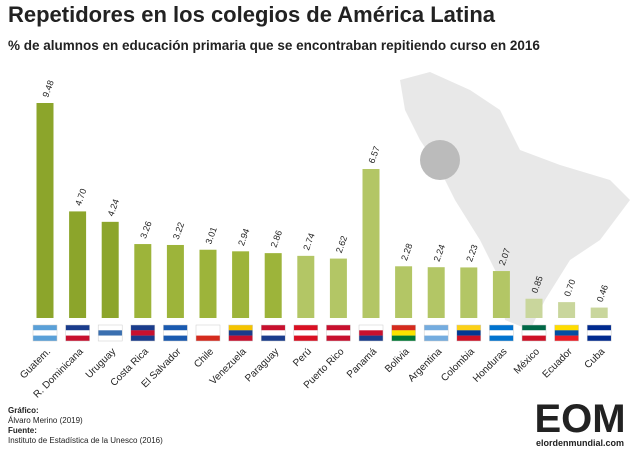 This screenshot has height=452, width=640. What do you see at coordinates (45, 420) in the screenshot?
I see `footer-text: Álvaro Merino (2019)` at bounding box center [45, 420].